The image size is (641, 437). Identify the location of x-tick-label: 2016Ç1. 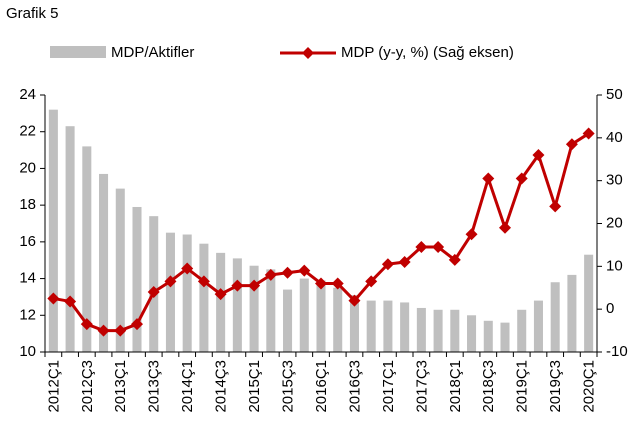
(321, 386).